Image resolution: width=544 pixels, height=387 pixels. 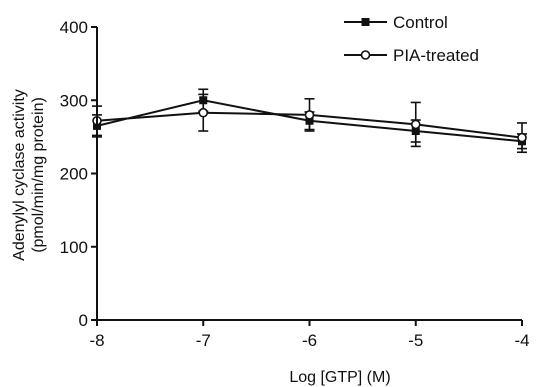 What do you see at coordinates (83, 320) in the screenshot?
I see `y-tick-label: 0` at bounding box center [83, 320].